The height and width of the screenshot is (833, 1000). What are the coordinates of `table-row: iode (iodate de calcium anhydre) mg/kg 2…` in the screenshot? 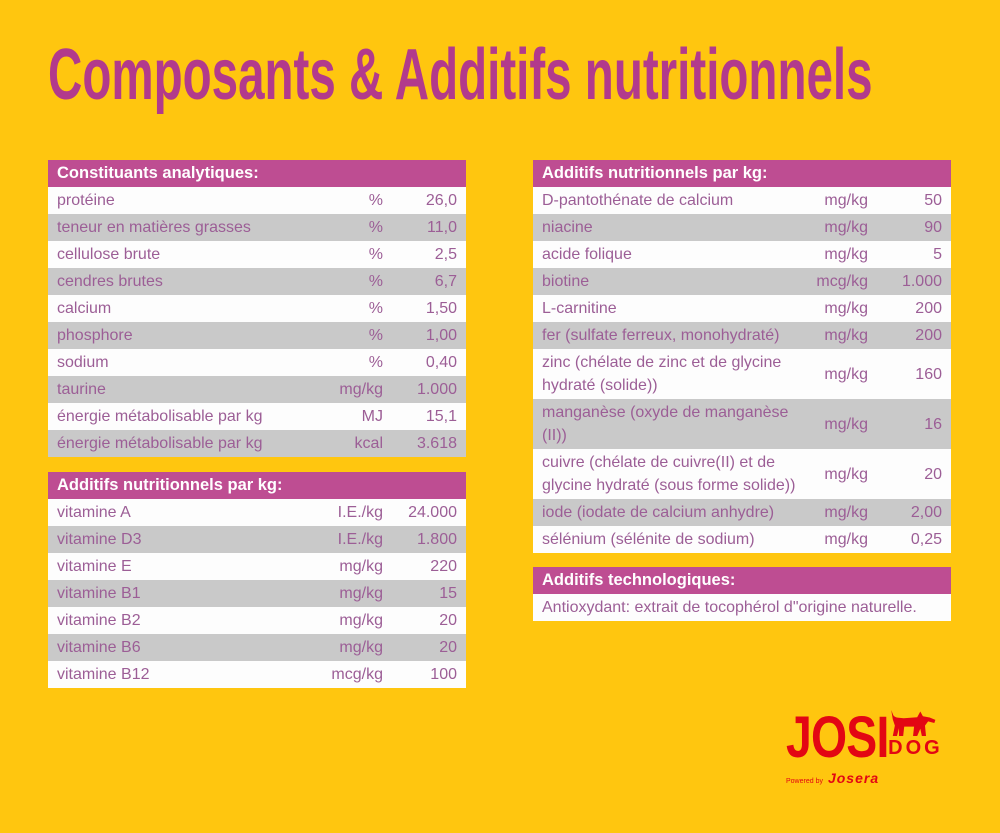 It's located at (742, 512).